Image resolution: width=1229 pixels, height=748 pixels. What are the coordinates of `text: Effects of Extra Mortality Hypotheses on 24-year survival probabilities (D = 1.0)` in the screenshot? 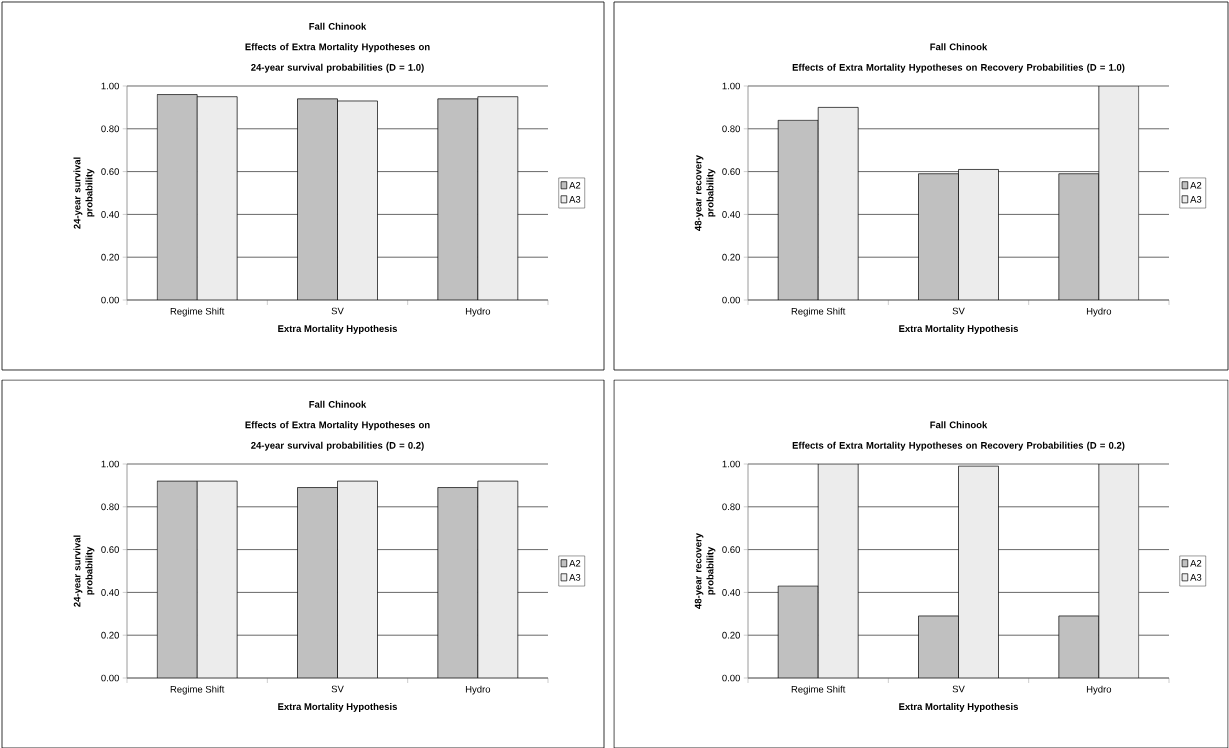 It's located at (337, 58).